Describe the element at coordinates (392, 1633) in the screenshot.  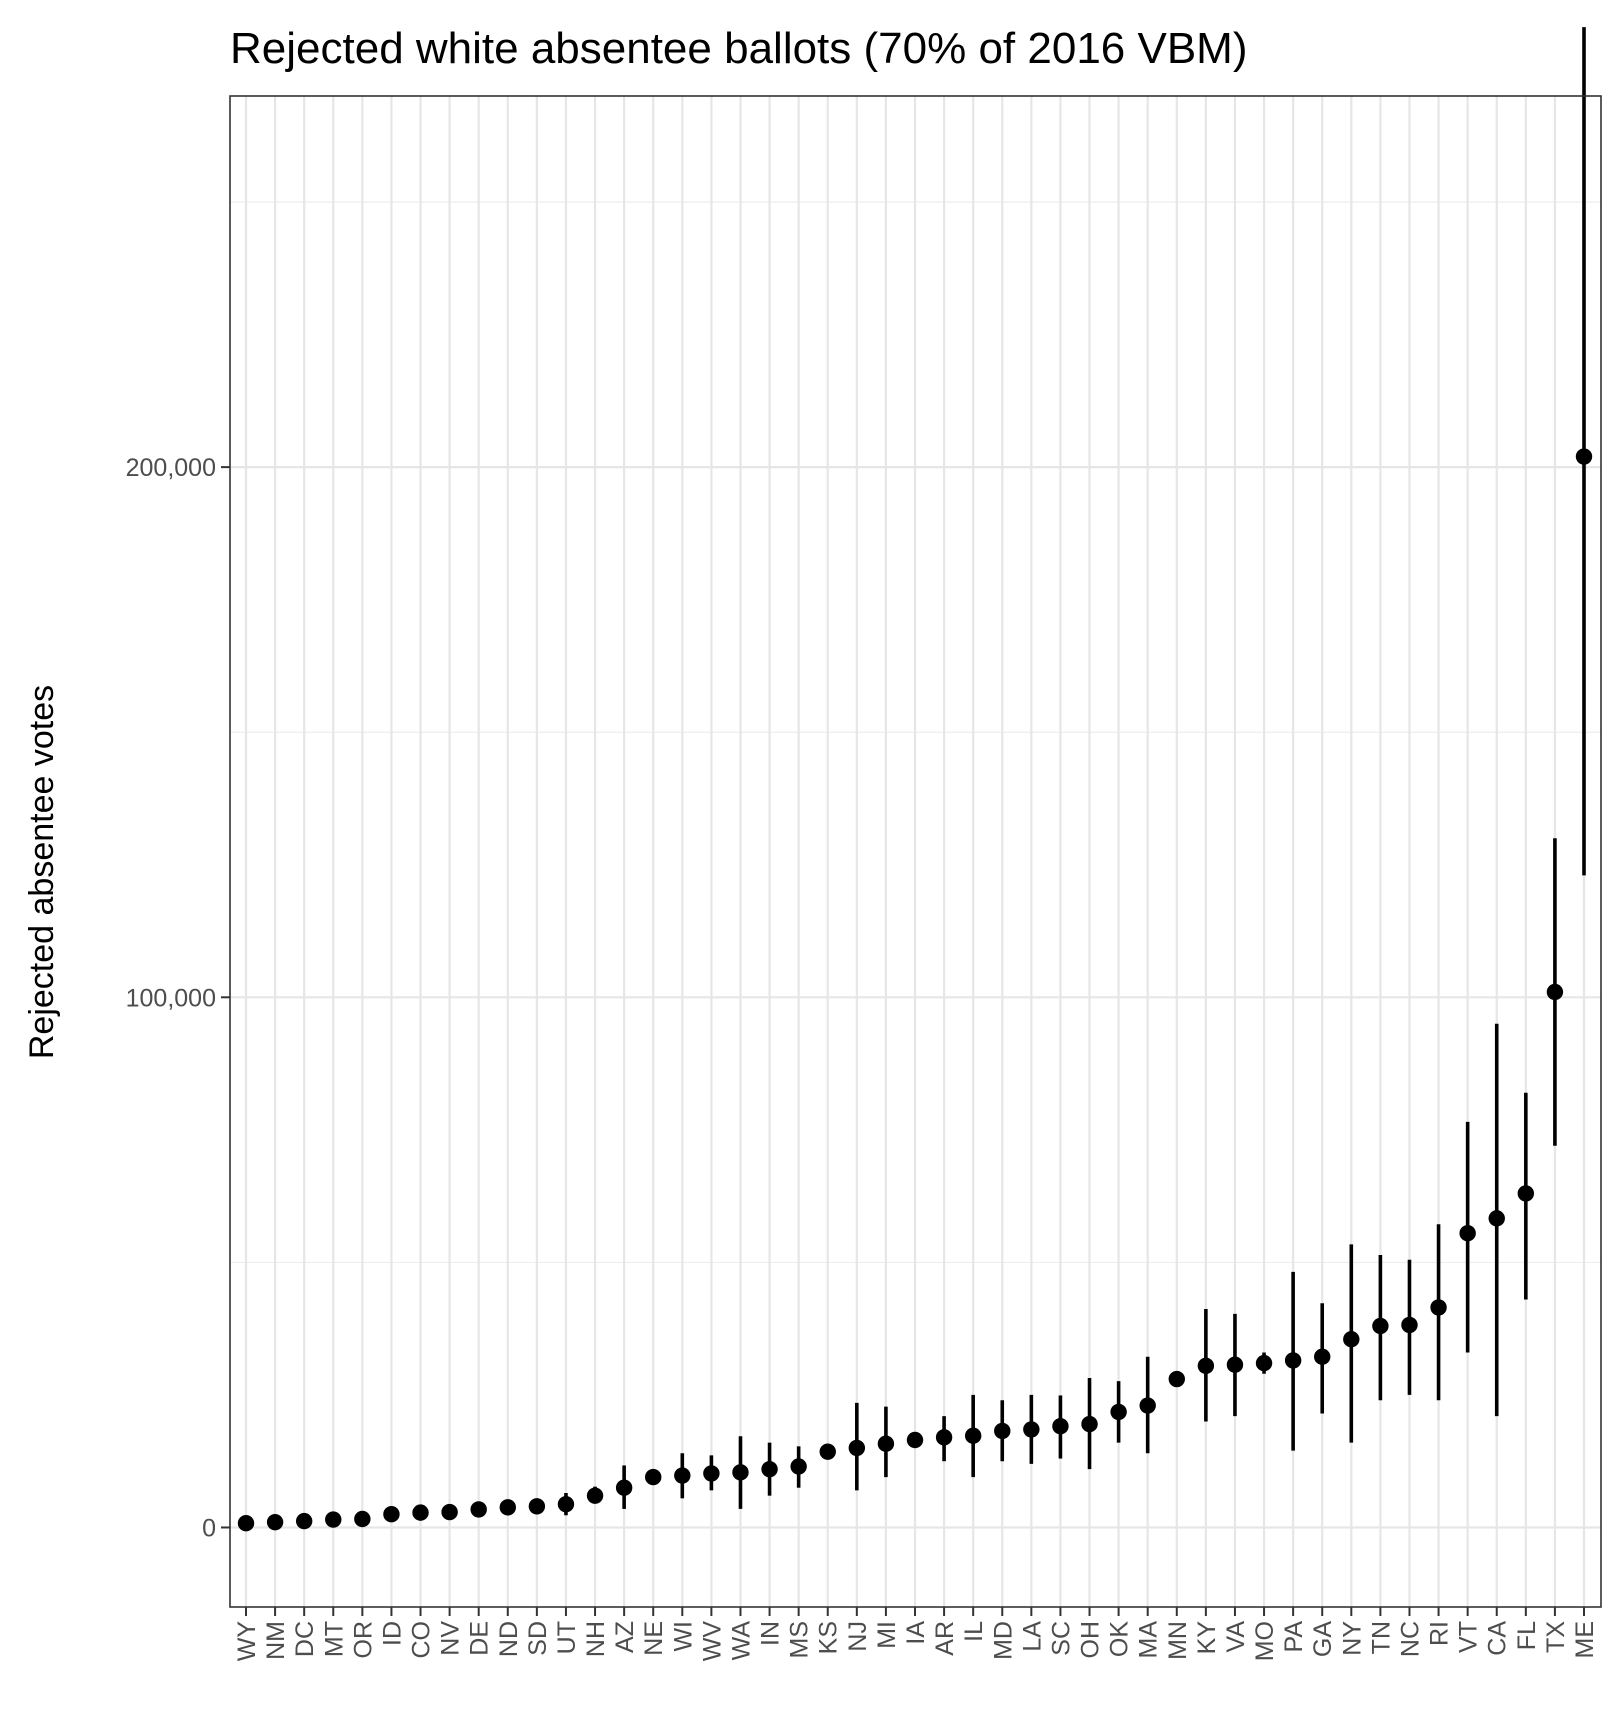
I see `x-tick-label-id: ID` at that location.